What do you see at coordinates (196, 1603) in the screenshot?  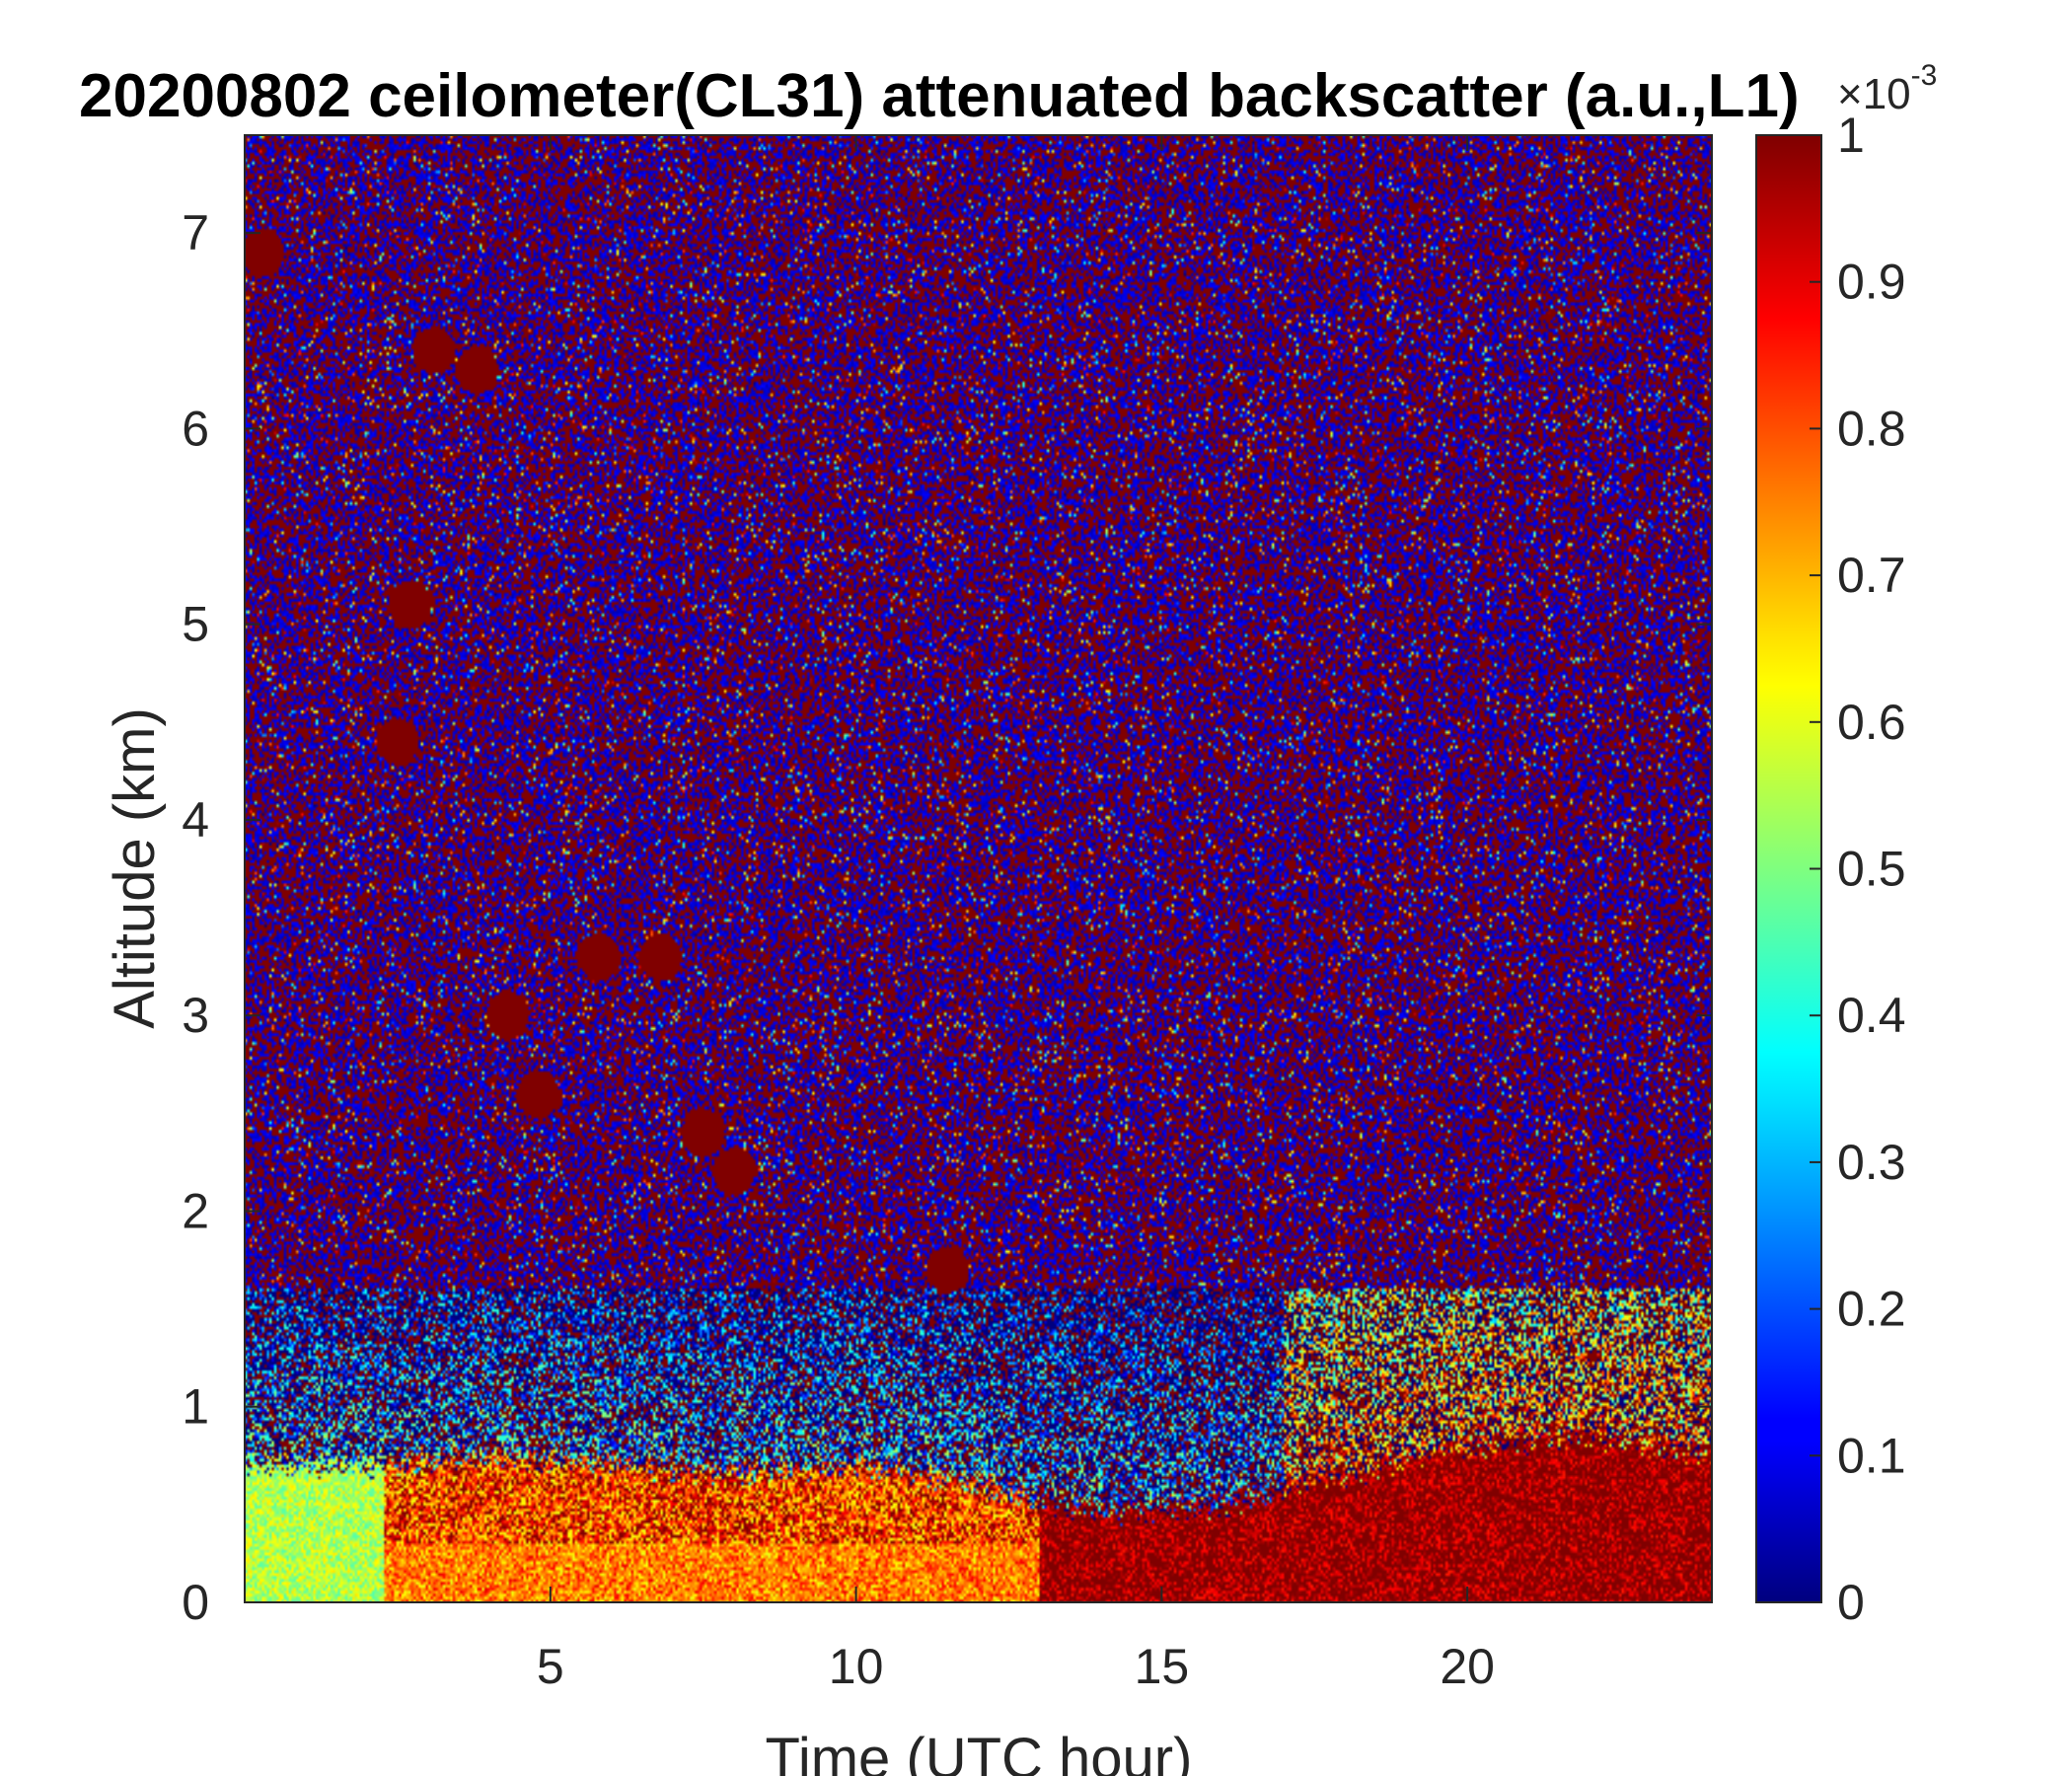 I see `y-tick-label: 0` at bounding box center [196, 1603].